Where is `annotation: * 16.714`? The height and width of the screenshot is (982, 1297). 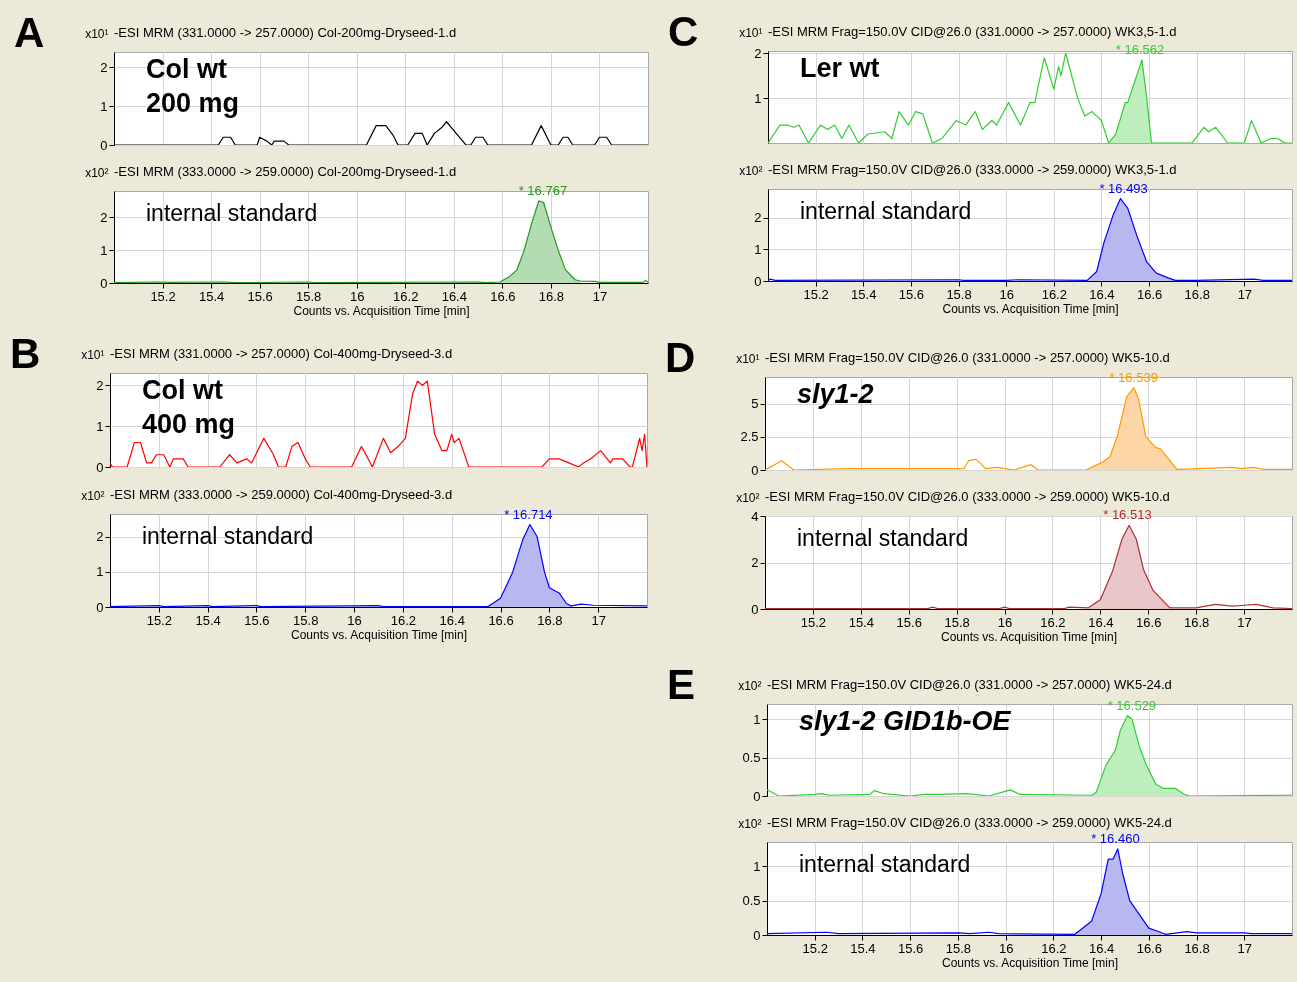 annotation: * 16.714 is located at coordinates (528, 514).